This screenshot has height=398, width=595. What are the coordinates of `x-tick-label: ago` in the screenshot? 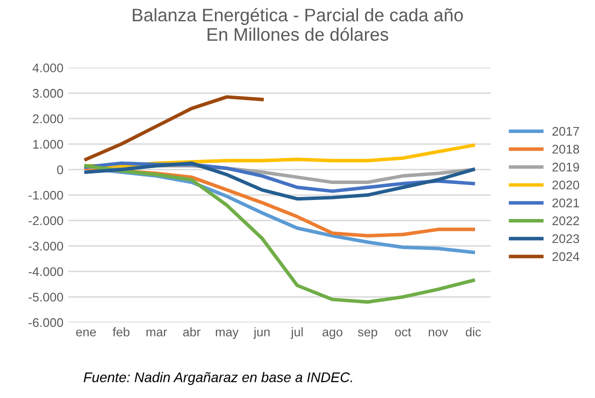 It's located at (332, 334).